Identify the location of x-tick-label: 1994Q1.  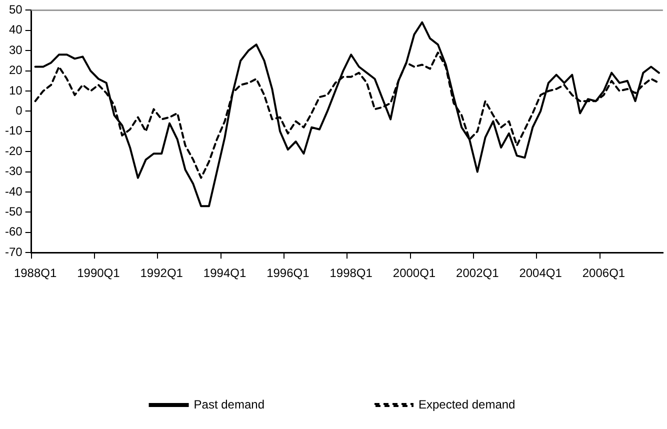
(224, 273).